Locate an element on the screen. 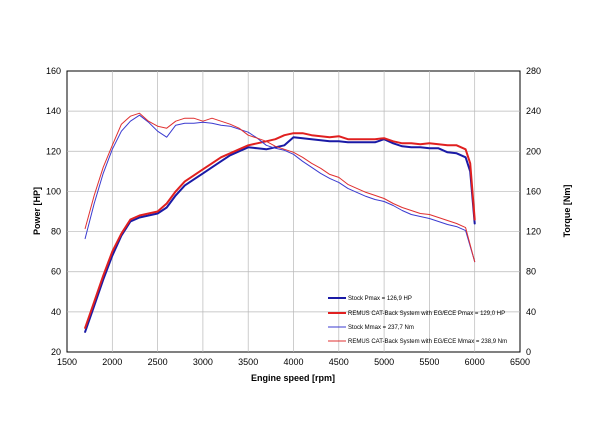 This screenshot has width=600, height=425. left-y-tick-labels: 20 40 60 80 100 120 140 160 is located at coordinates (53, 211).